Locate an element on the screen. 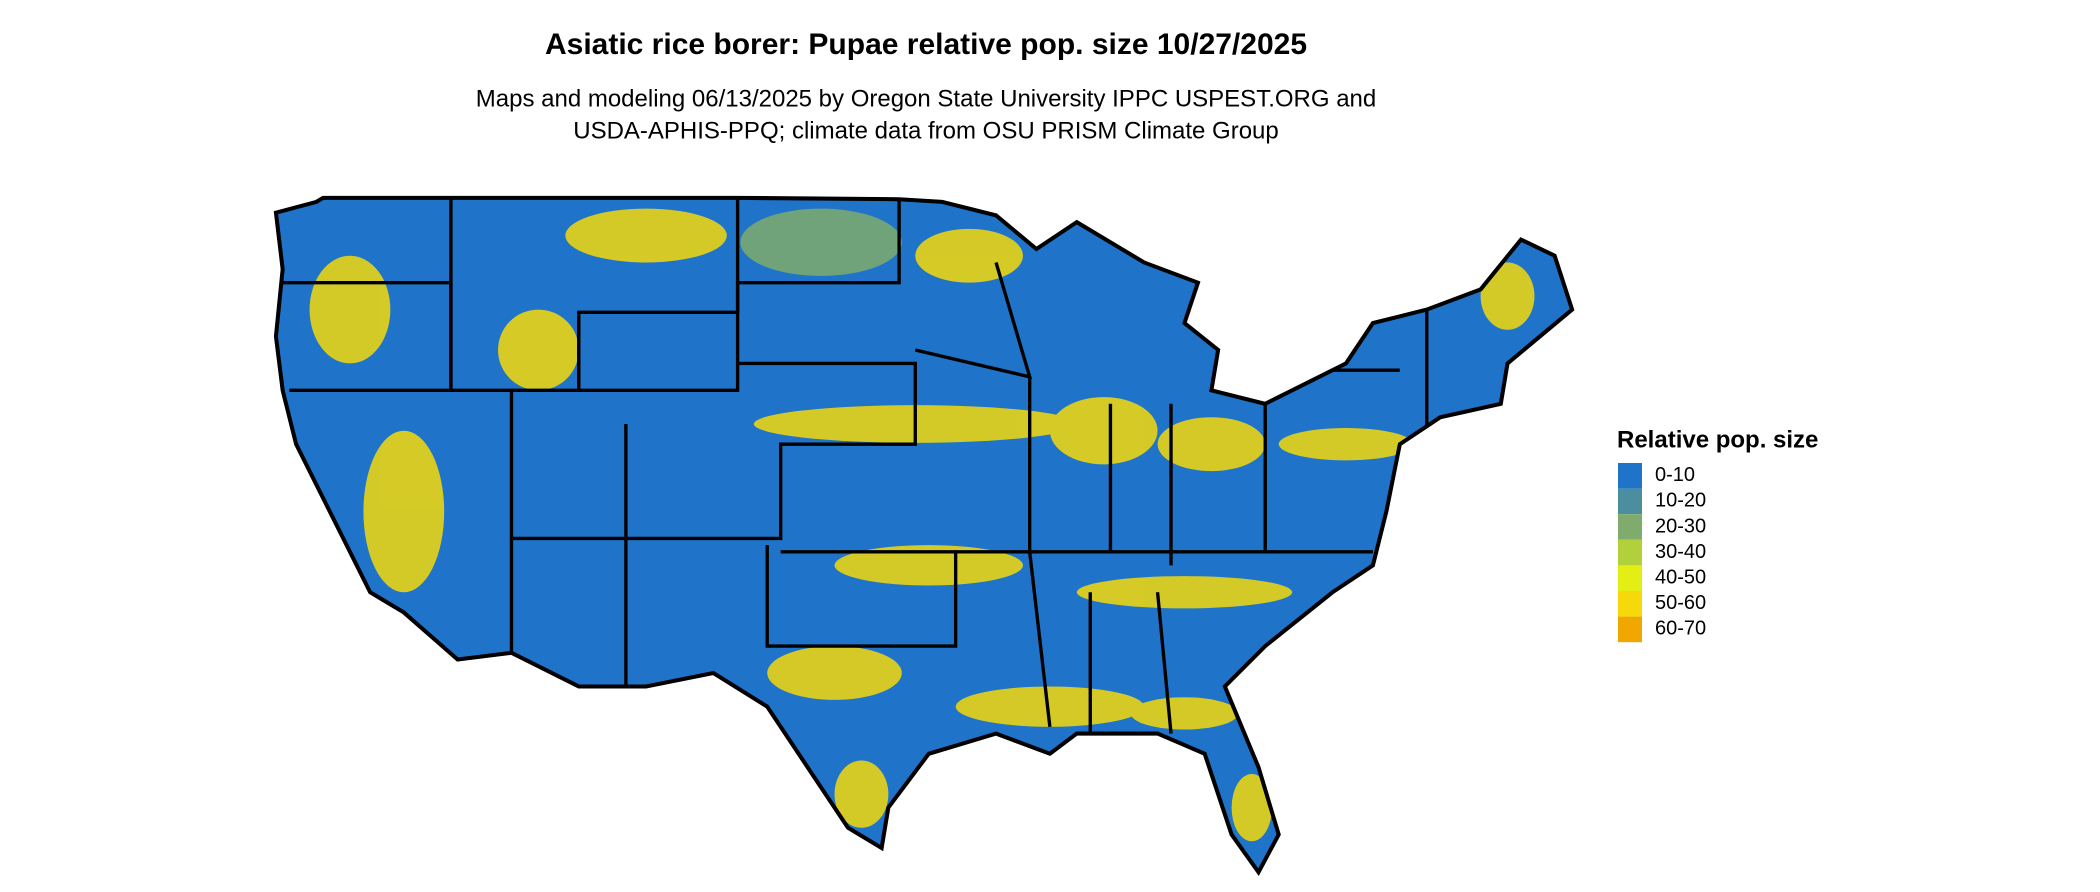 The width and height of the screenshot is (2100, 892). legend-label: 10-20 is located at coordinates (1680, 501).